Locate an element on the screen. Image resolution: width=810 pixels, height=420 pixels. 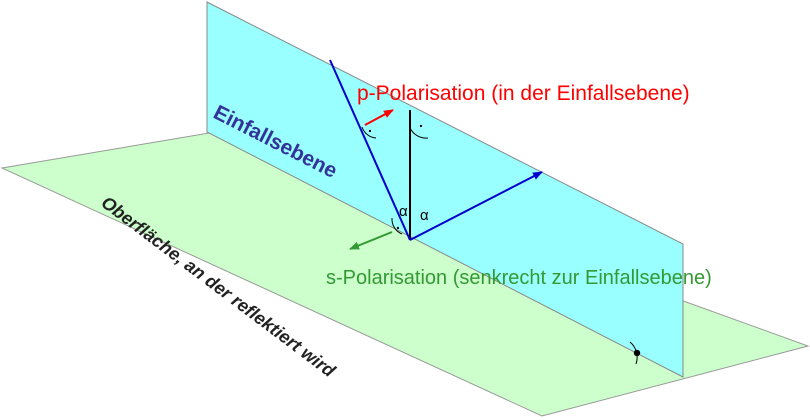
p-polarisation-arrow is located at coordinates (379, 117).